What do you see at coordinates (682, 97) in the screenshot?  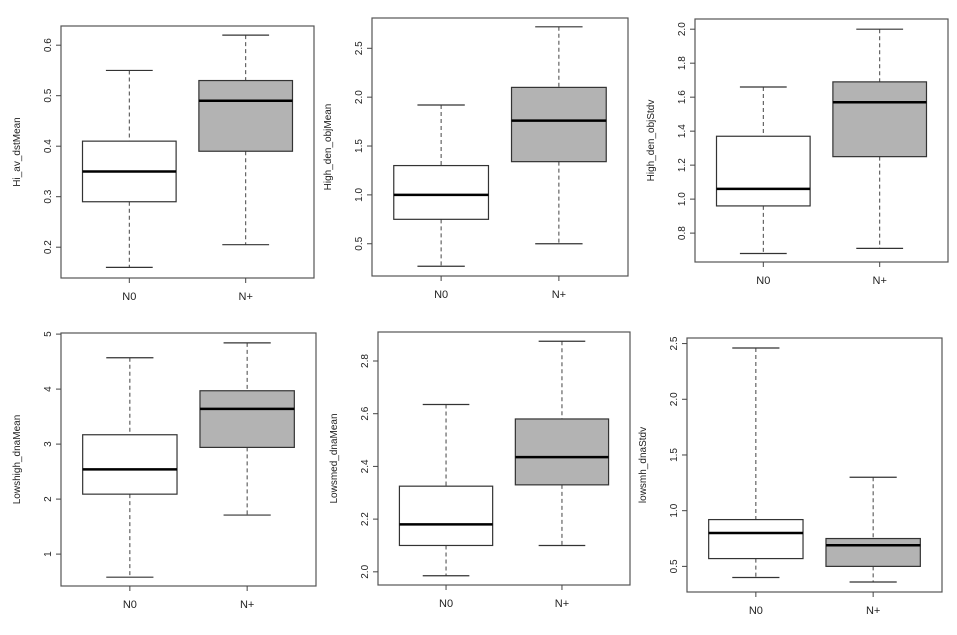 I see `y-tick-label: 1.6` at bounding box center [682, 97].